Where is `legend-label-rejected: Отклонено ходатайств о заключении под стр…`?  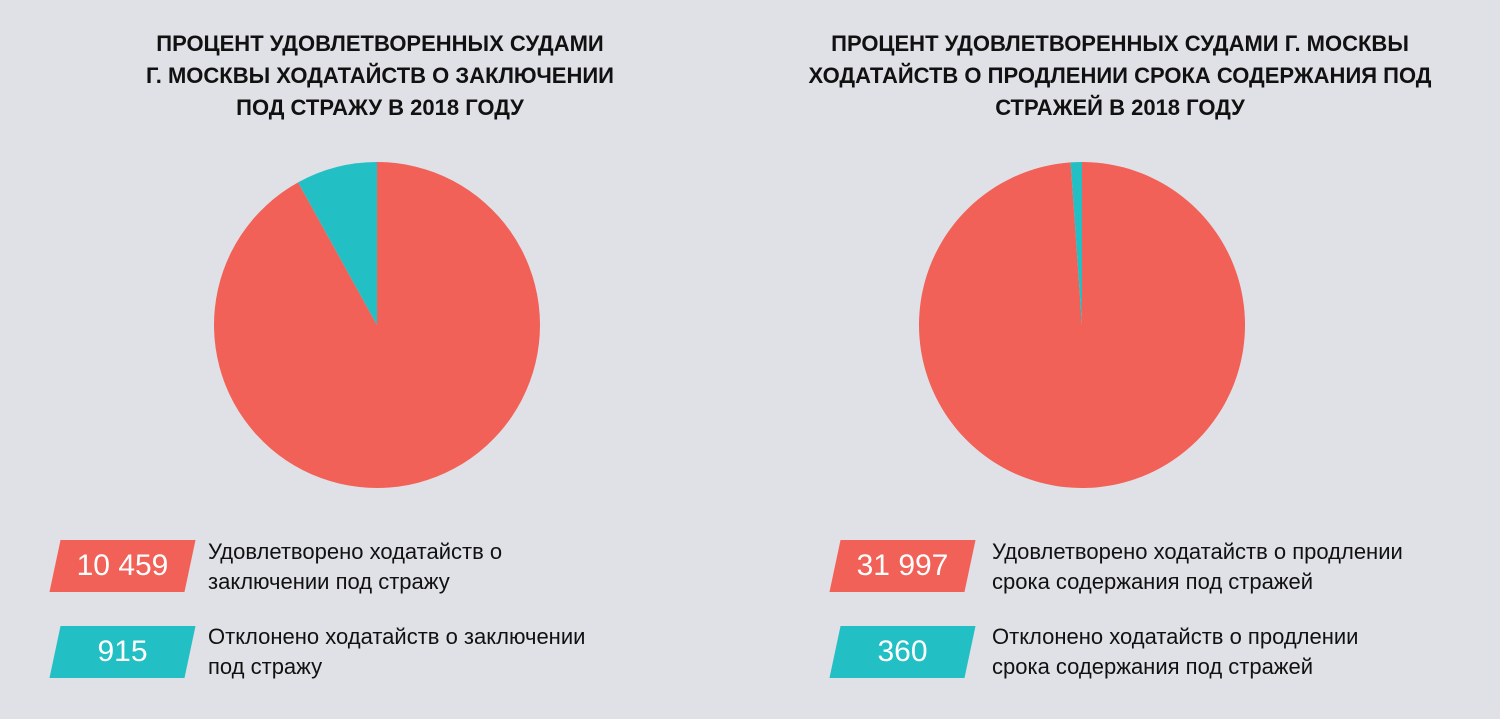 legend-label-rejected: Отклонено ходатайств о заключении под стр… is located at coordinates (396, 652).